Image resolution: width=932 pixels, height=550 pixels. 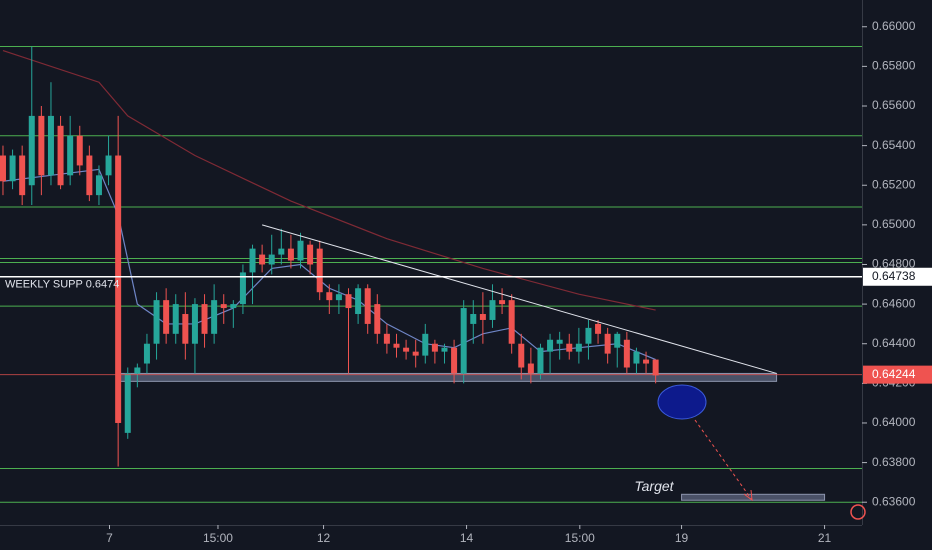 I want to click on annotation-arrowhead, so click(x=748, y=495).